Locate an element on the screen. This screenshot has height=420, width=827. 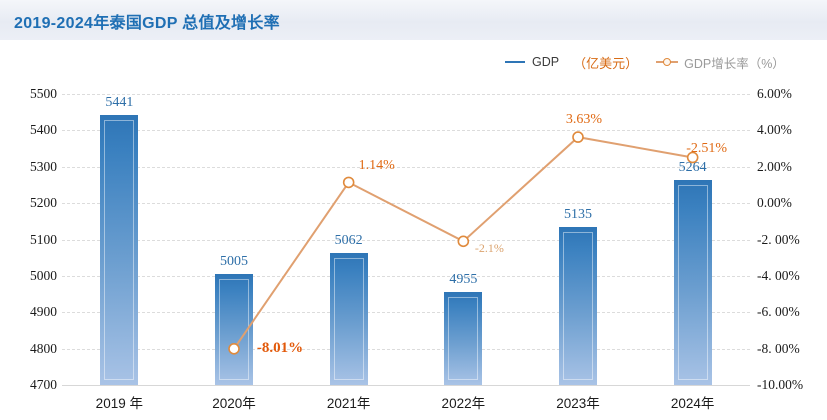
x-axis-tick-label: 2021年 is located at coordinates (348, 403).